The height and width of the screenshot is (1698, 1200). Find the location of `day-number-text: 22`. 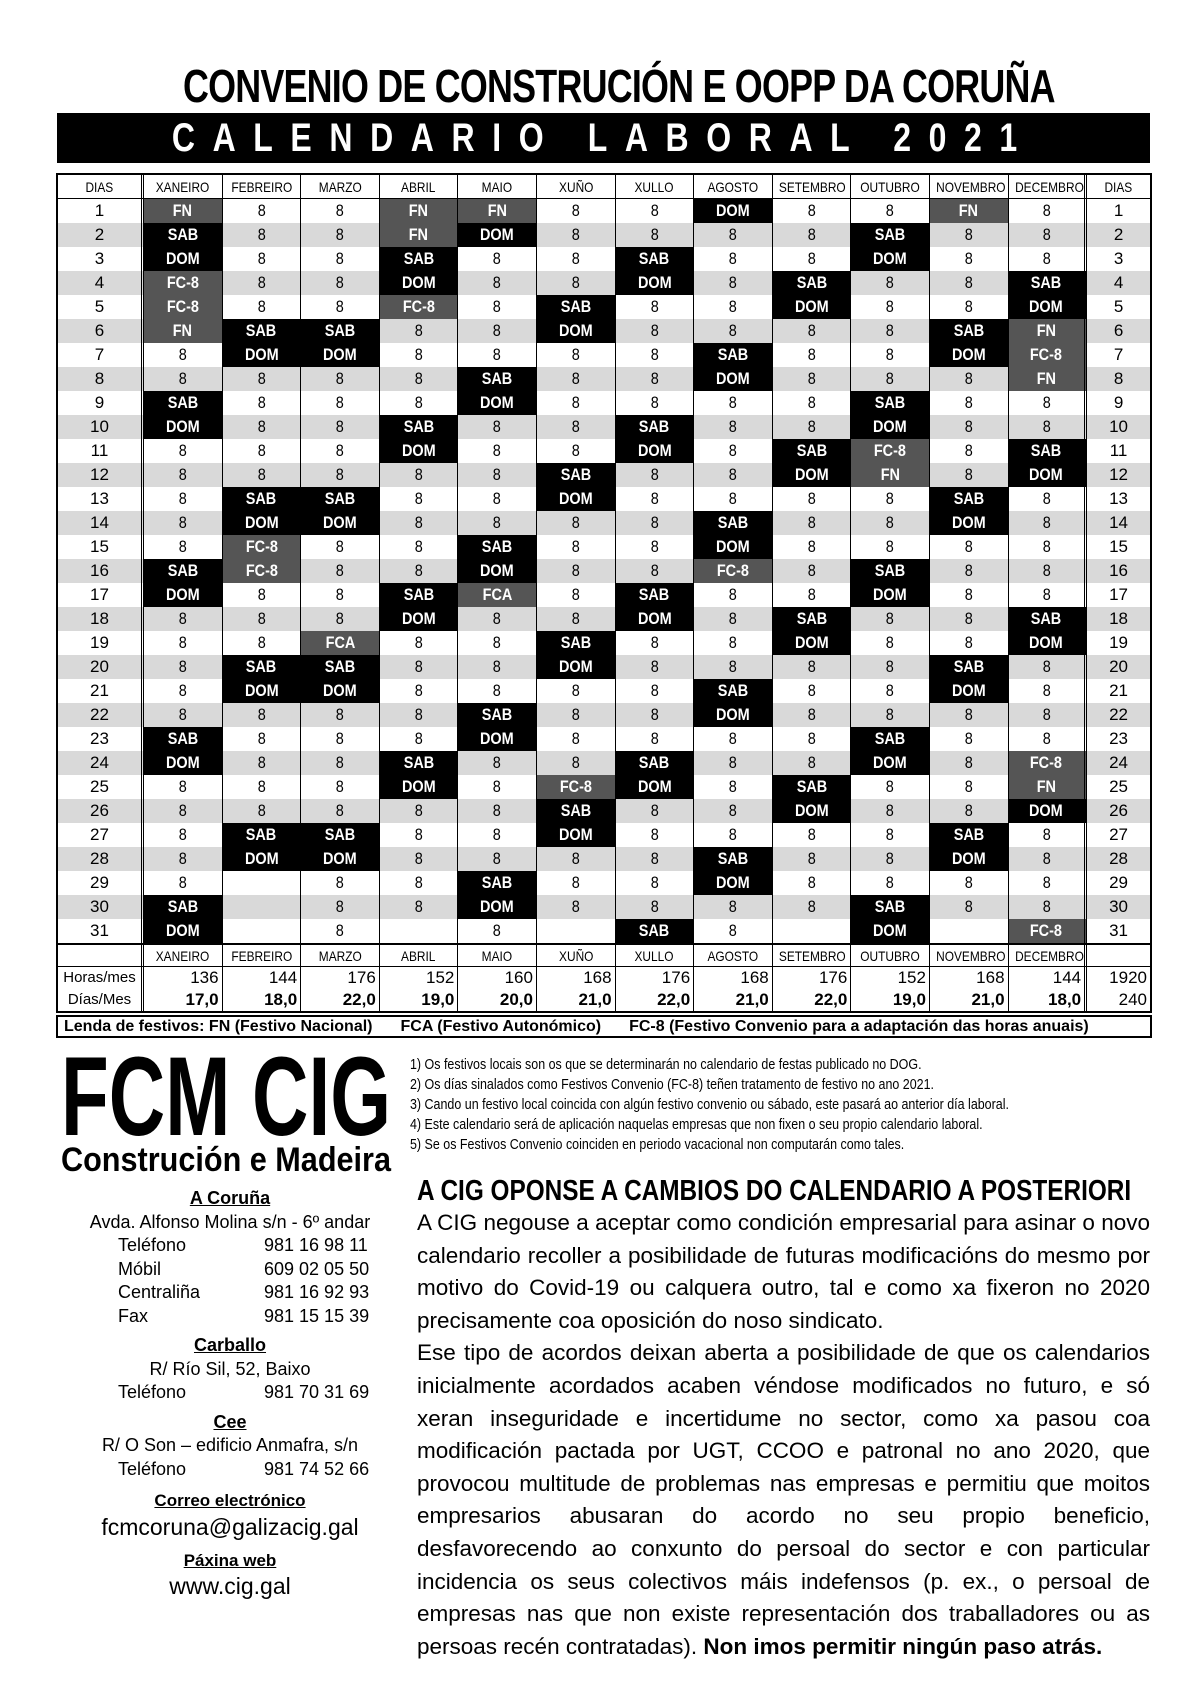

day-number-text: 22 is located at coordinates (99, 714).